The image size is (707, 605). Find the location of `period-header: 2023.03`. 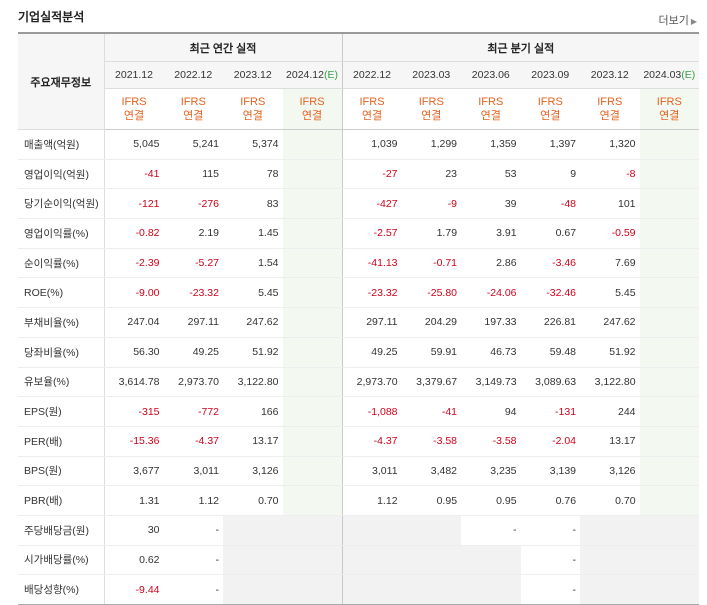

period-header: 2023.03 is located at coordinates (431, 75).